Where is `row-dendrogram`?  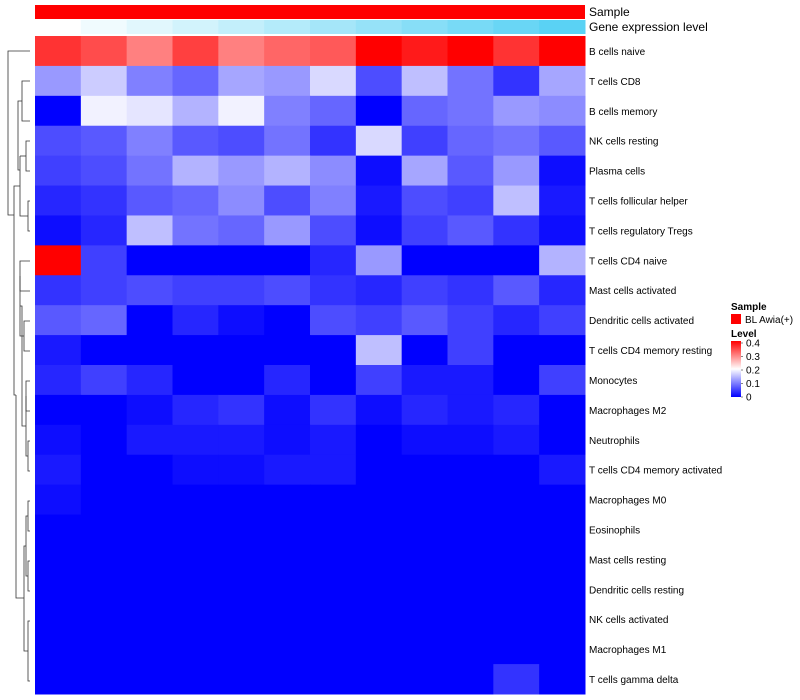 row-dendrogram is located at coordinates (18, 366).